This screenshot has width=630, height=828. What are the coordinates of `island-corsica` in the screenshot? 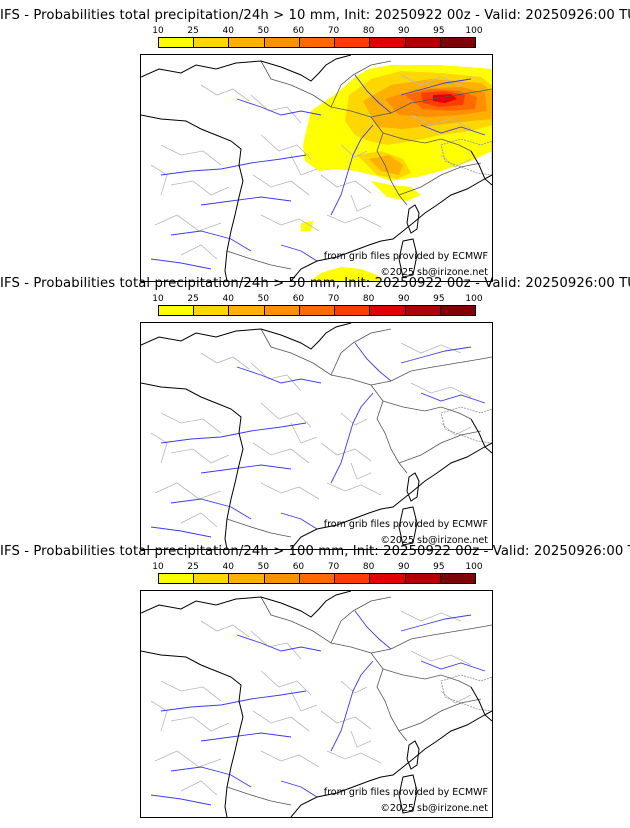 It's located at (413, 487).